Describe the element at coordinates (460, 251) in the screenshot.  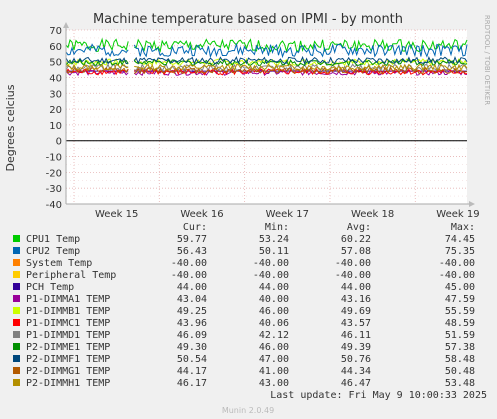
I see `legend-value-max: 75.35` at that location.